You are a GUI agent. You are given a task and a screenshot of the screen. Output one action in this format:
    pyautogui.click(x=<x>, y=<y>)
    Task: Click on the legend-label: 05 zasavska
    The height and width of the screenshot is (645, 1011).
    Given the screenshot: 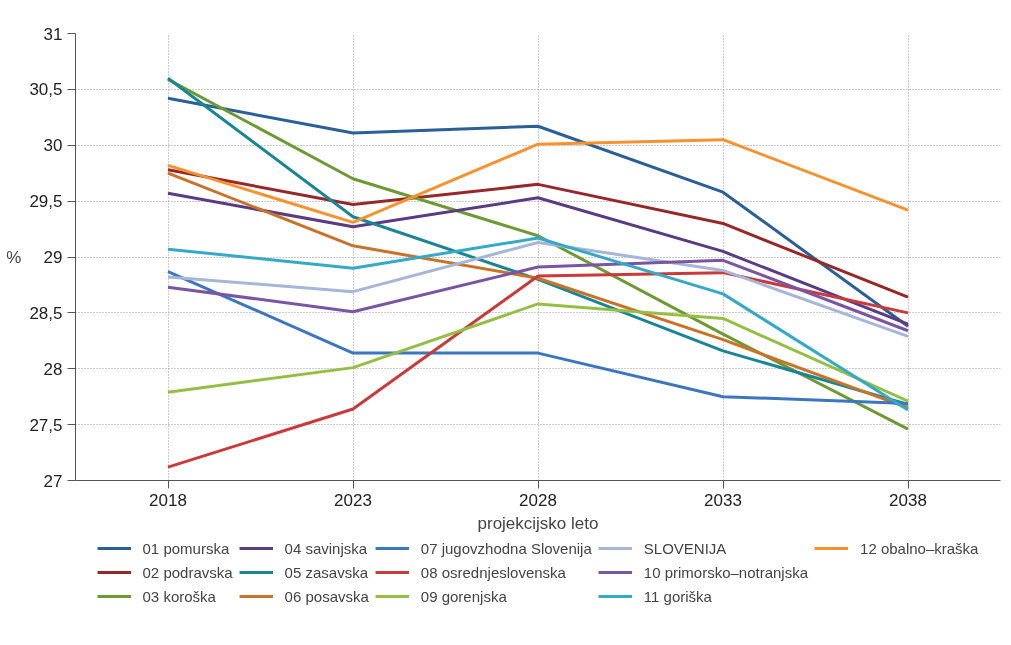 What is the action you would take?
    pyautogui.click(x=326, y=572)
    